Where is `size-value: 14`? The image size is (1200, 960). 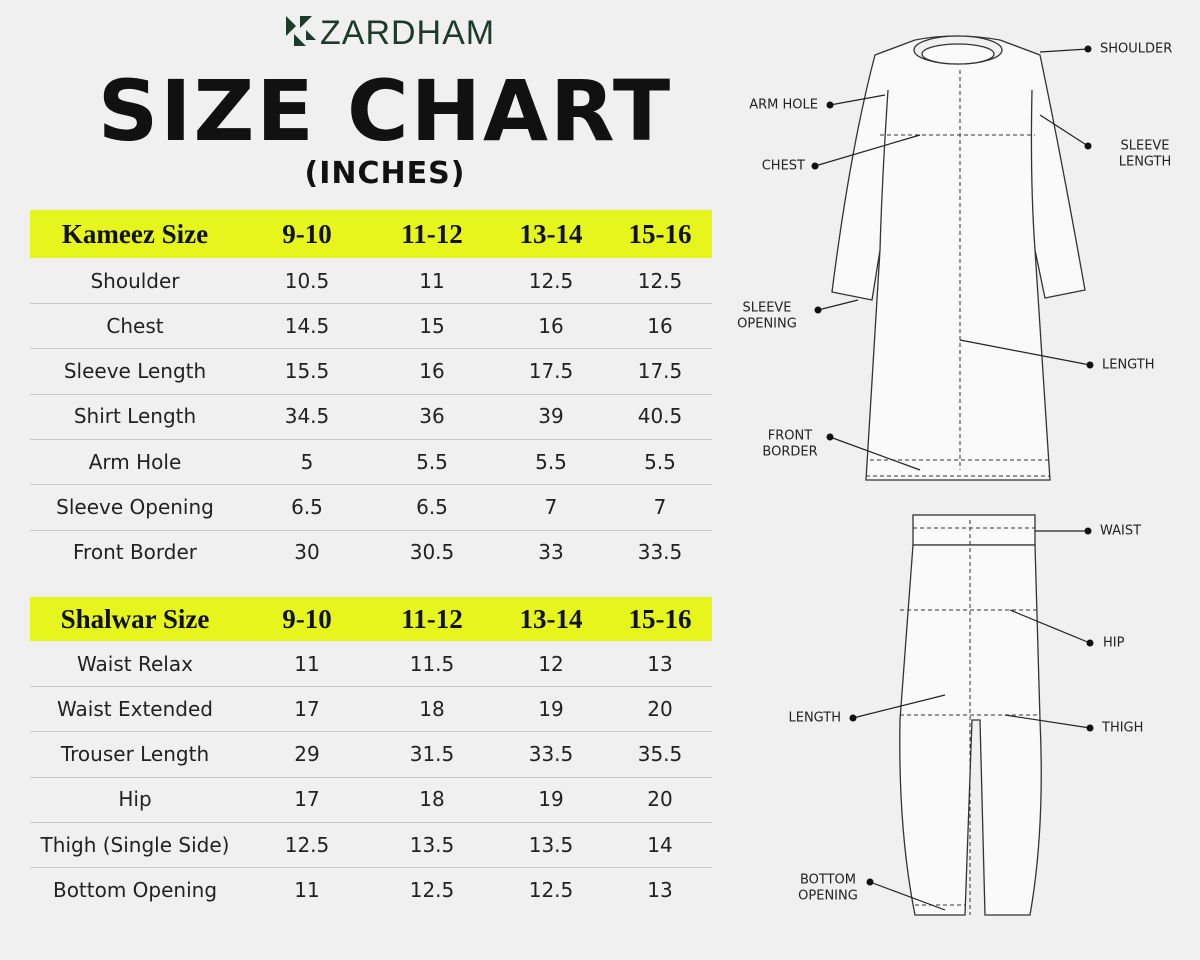
size-value: 14 is located at coordinates (660, 844).